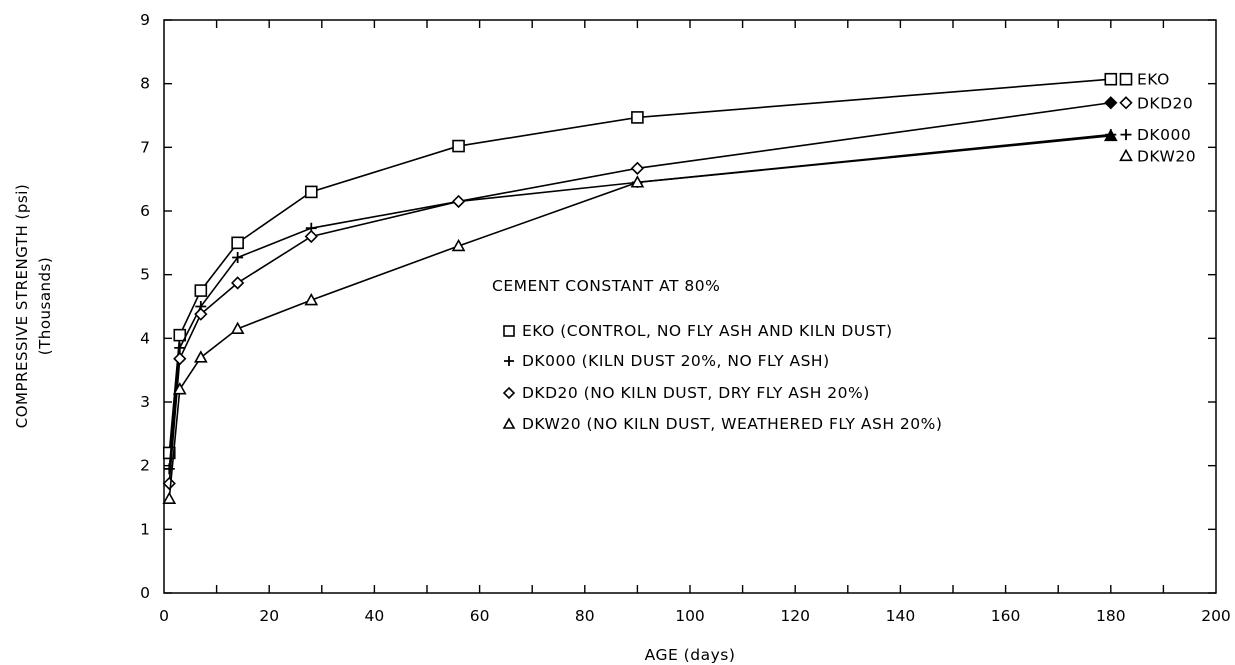 Image resolution: width=1235 pixels, height=665 pixels. I want to click on x-tick-label: 160, so click(1006, 616).